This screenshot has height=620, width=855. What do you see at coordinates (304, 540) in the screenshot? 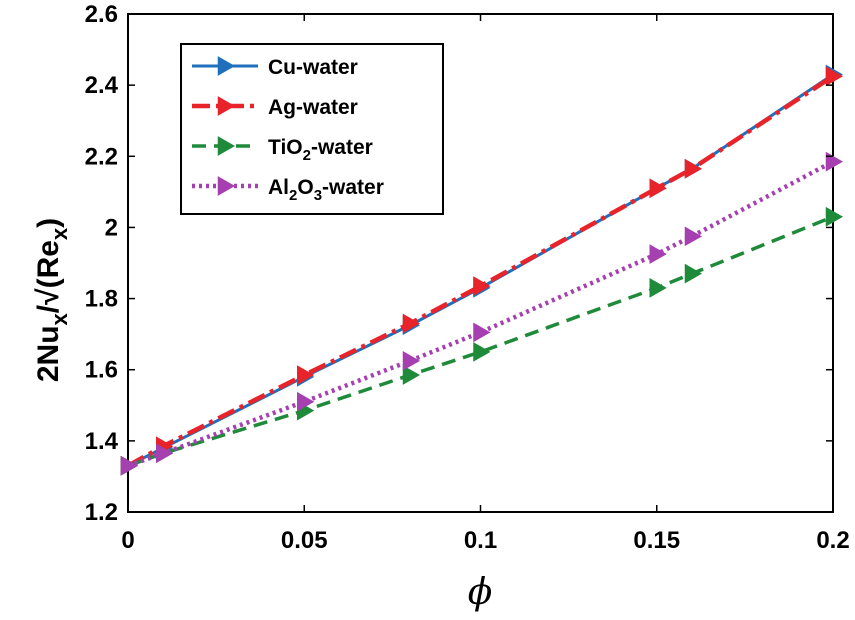
I see `x-tick-label: 0.05` at bounding box center [304, 540].